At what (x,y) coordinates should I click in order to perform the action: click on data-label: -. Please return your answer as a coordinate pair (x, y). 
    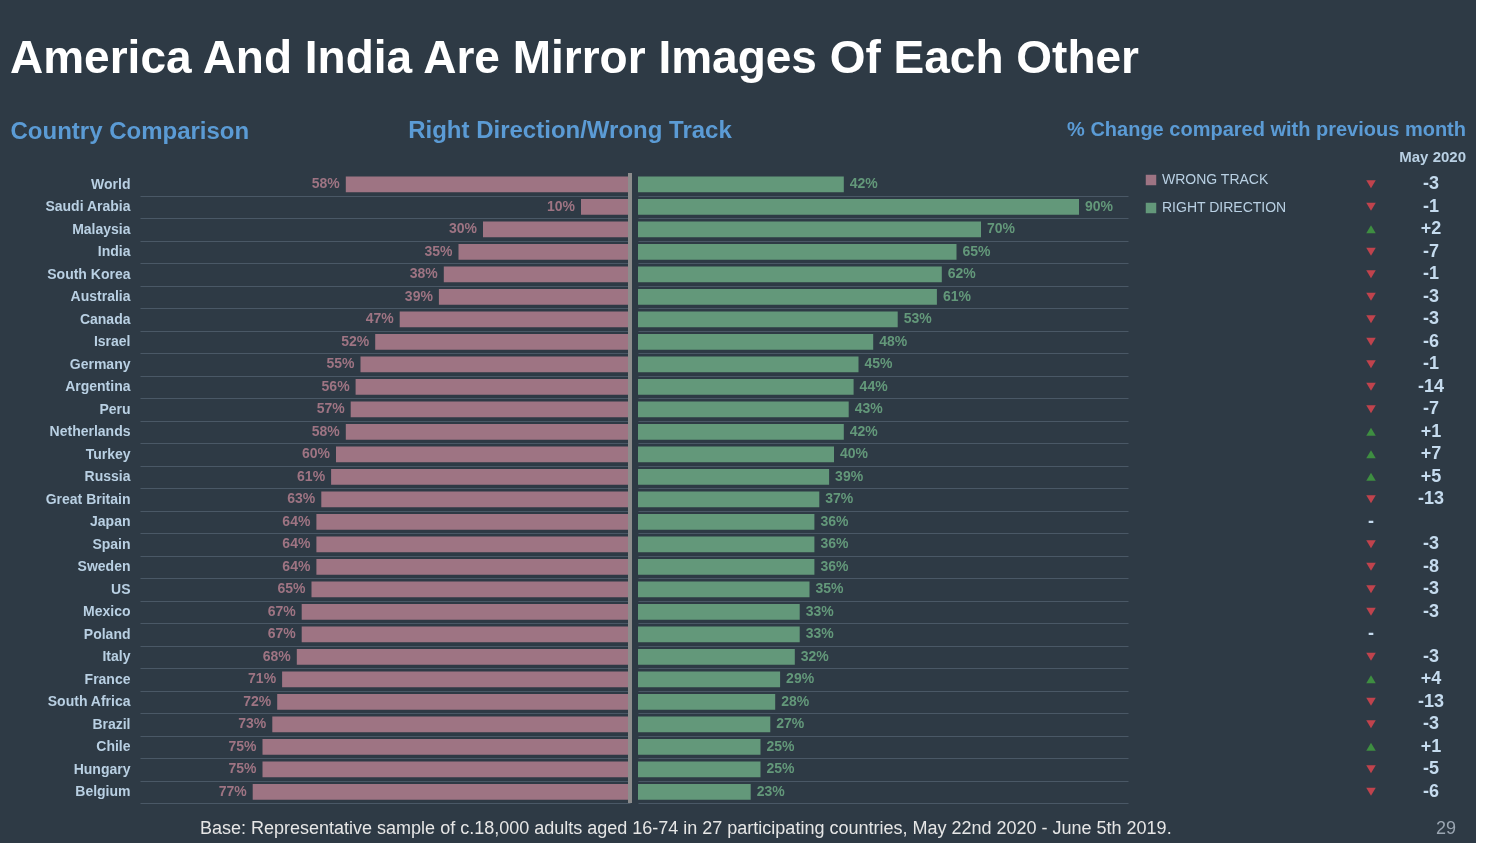
    Looking at the image, I should click on (1371, 633).